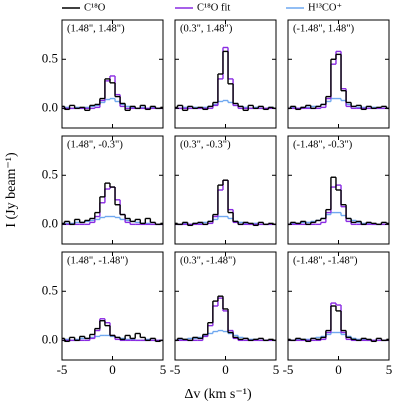 This screenshot has width=400, height=413. I want to click on panel-title: (-1.48", 1.48"), so click(324, 28).